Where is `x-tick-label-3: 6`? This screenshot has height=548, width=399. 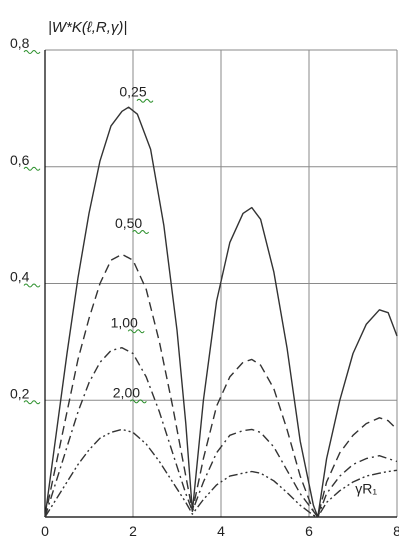
x-tick-label-3: 6 is located at coordinates (309, 531).